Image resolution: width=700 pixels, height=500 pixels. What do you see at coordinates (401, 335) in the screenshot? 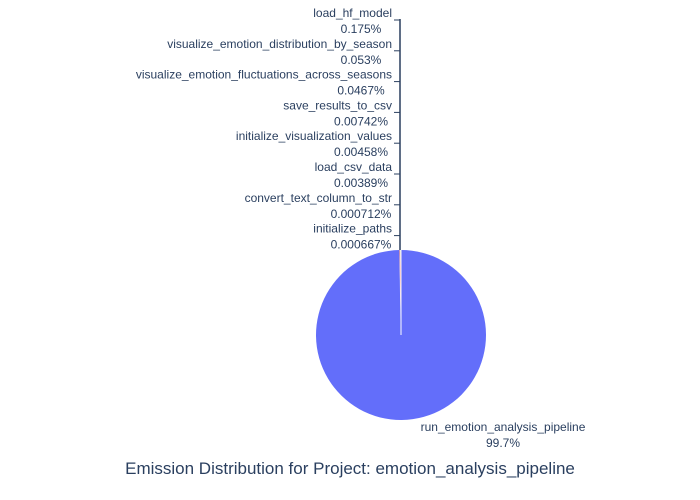
I see `pie-slices` at bounding box center [401, 335].